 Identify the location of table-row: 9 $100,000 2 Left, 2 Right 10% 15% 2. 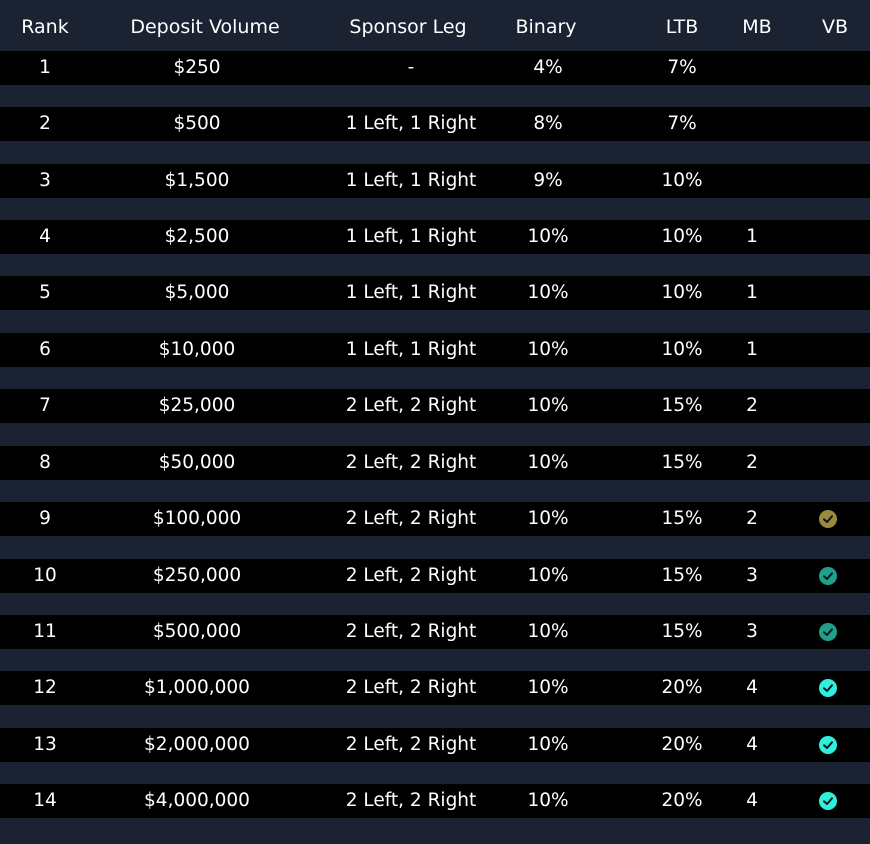
(435, 519).